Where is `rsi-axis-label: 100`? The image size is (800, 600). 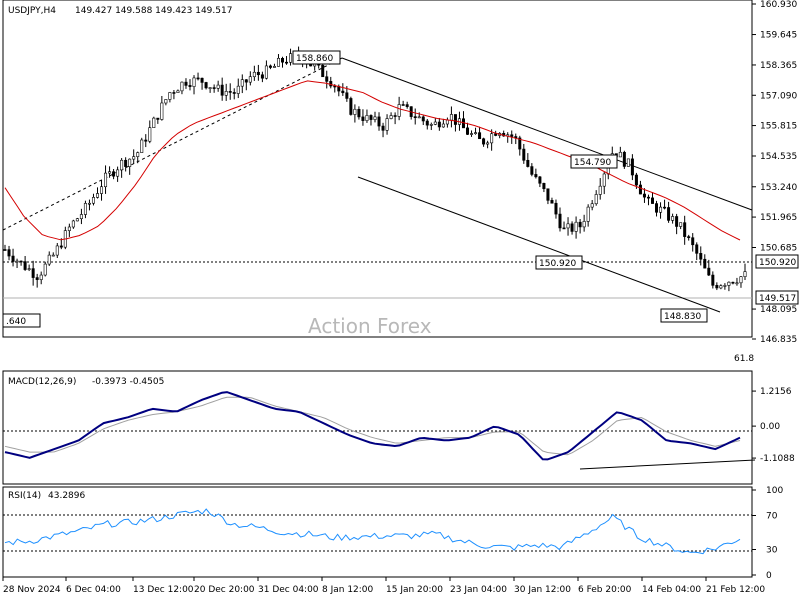 rsi-axis-label: 100 is located at coordinates (774, 491).